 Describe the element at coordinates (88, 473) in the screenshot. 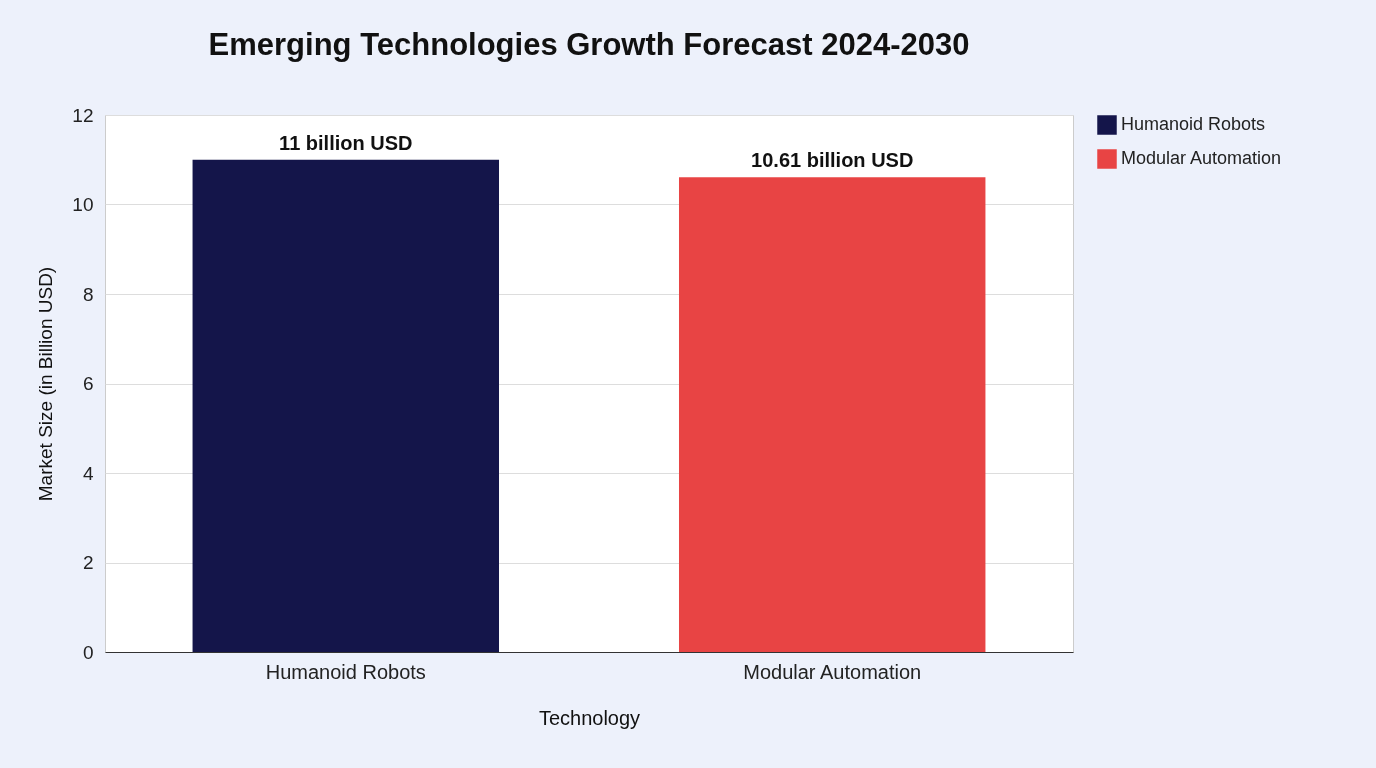

I see `y-tick-label: 4` at that location.